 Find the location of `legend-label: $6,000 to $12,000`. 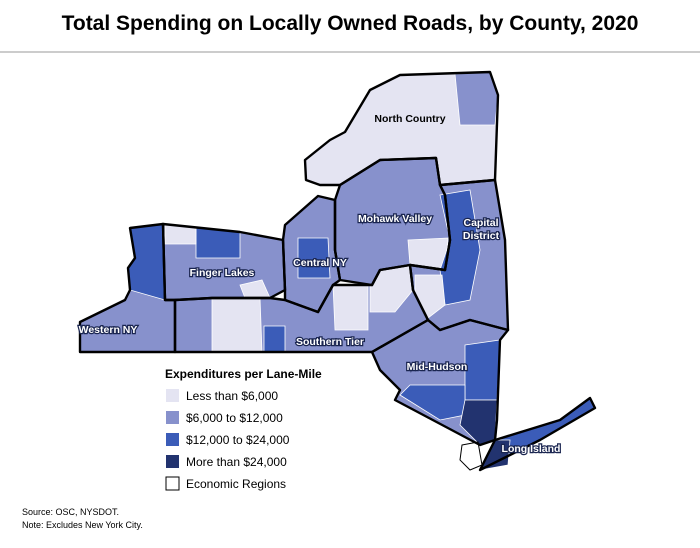

legend-label: $6,000 to $12,000 is located at coordinates (234, 418).